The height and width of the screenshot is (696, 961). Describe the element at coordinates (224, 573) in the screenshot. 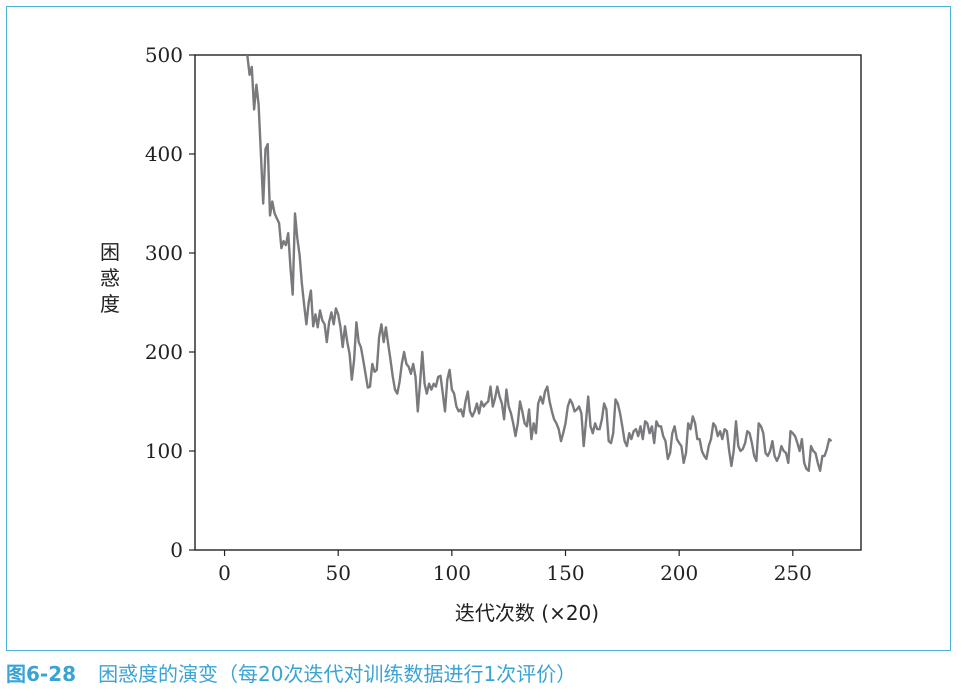

I see `x-tick-label: 0` at that location.